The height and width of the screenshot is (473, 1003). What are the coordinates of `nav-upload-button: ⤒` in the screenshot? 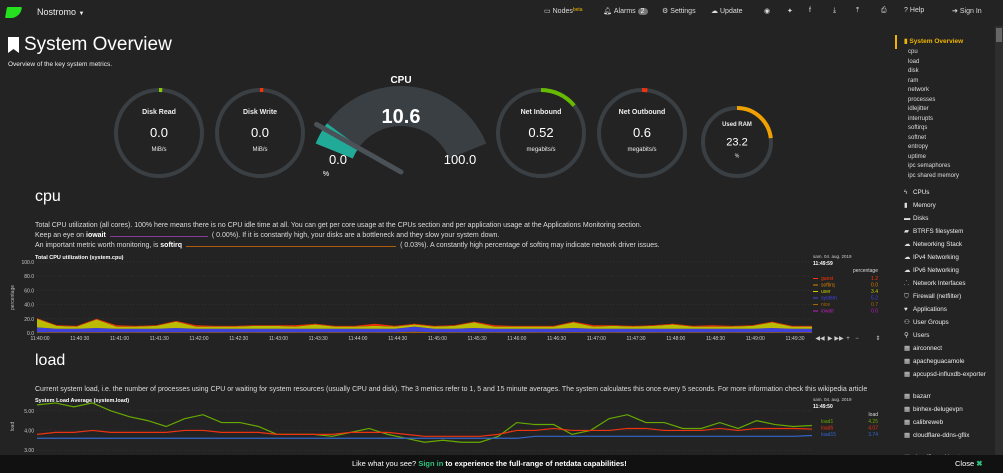 It's located at (858, 11).